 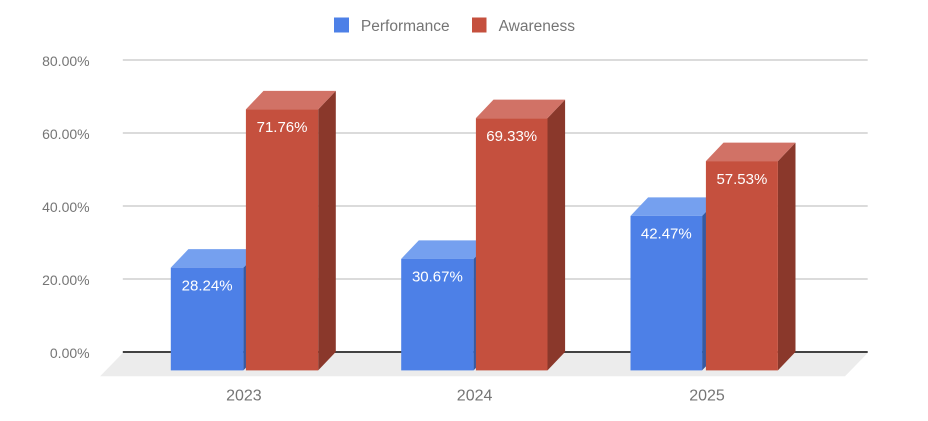 I want to click on svg-text: 60.00%, so click(x=65, y=134).